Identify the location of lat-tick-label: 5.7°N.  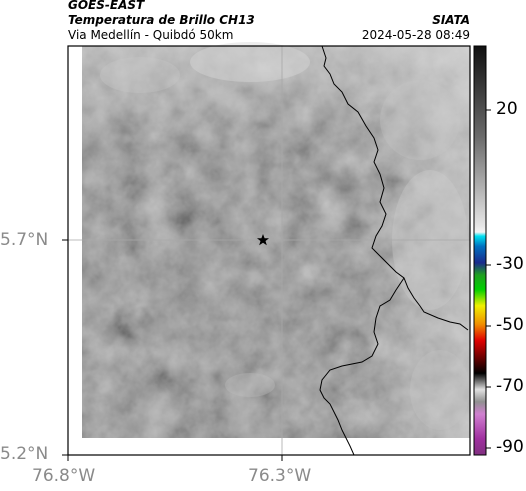
(24, 240).